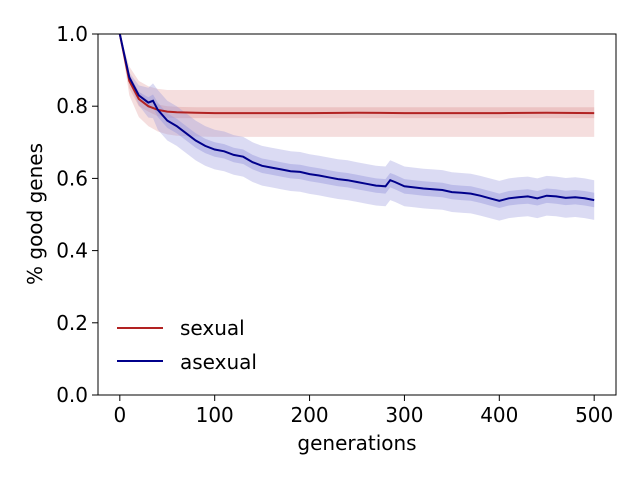 The image size is (640, 480). I want to click on x-tick-label: 500, so click(594, 415).